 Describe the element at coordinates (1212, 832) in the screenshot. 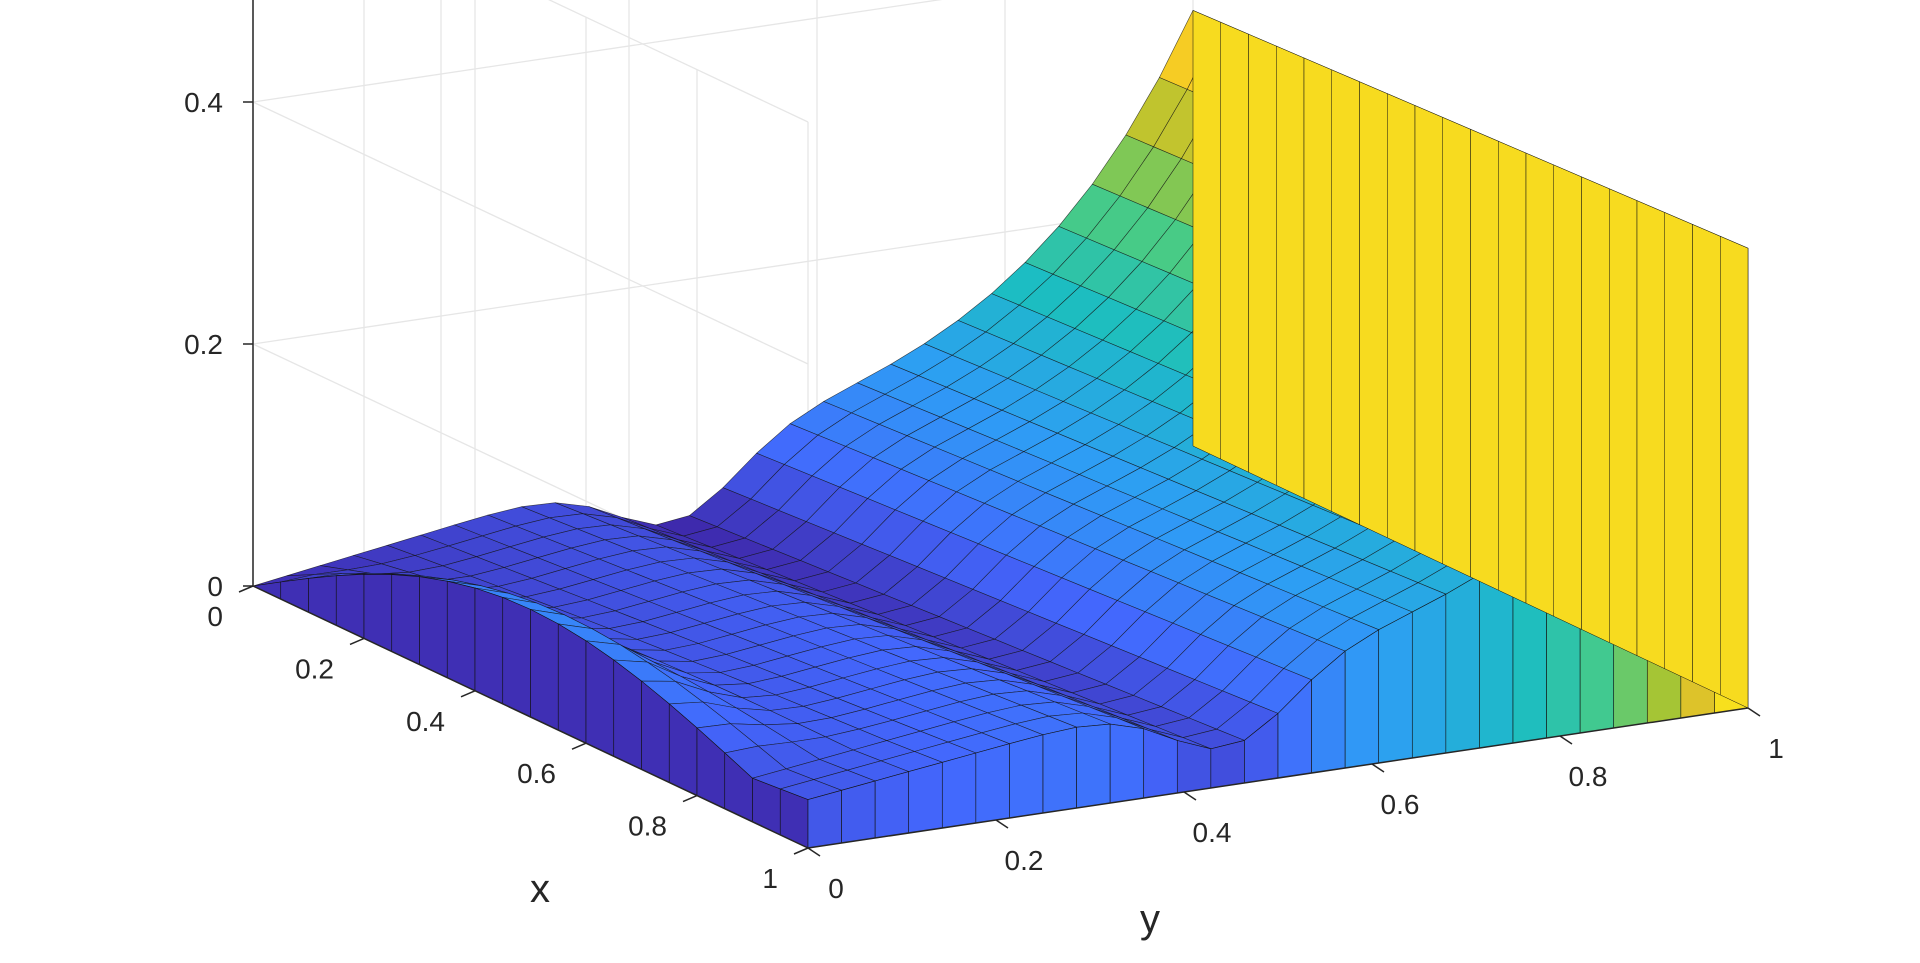

I see `y-tick-label: 0.4` at that location.